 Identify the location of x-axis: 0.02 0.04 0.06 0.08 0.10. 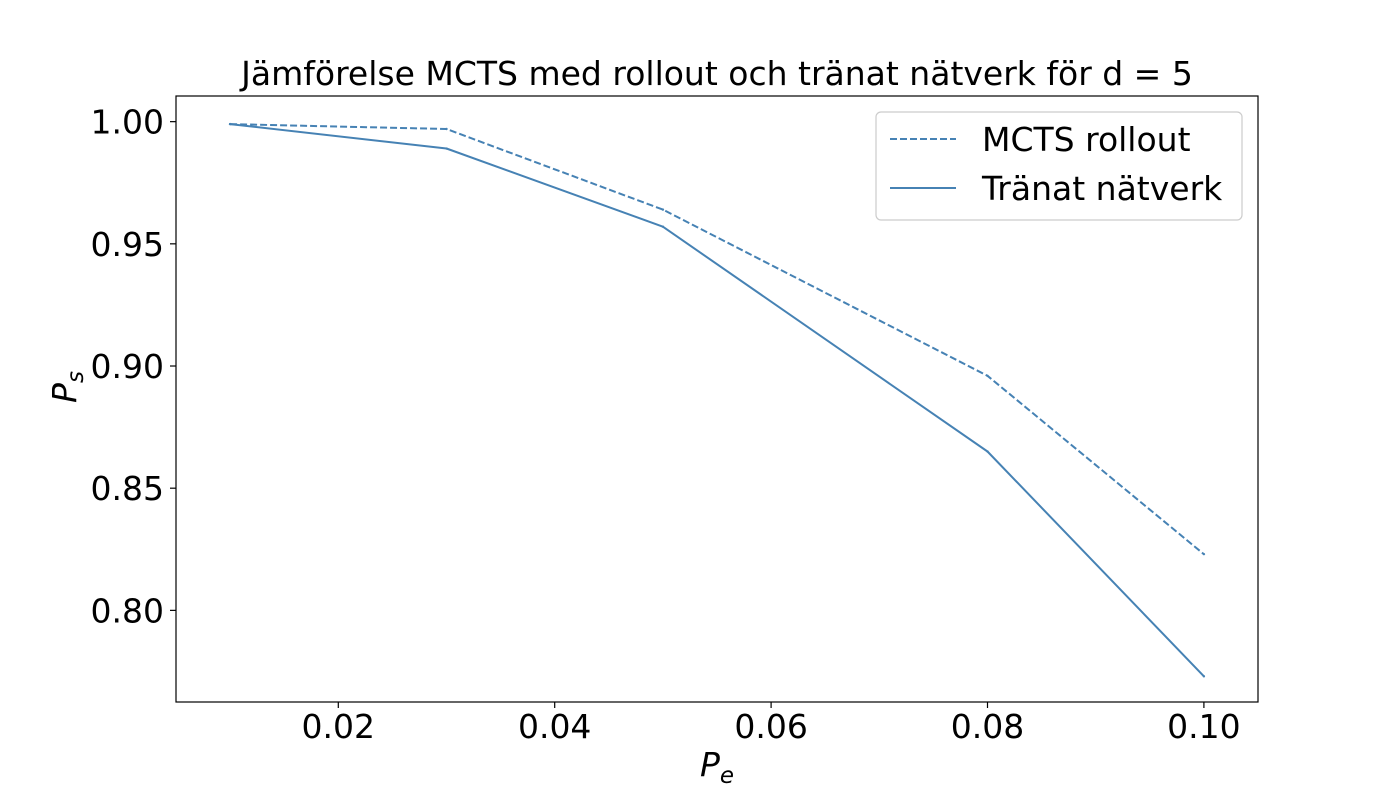
(771, 724).